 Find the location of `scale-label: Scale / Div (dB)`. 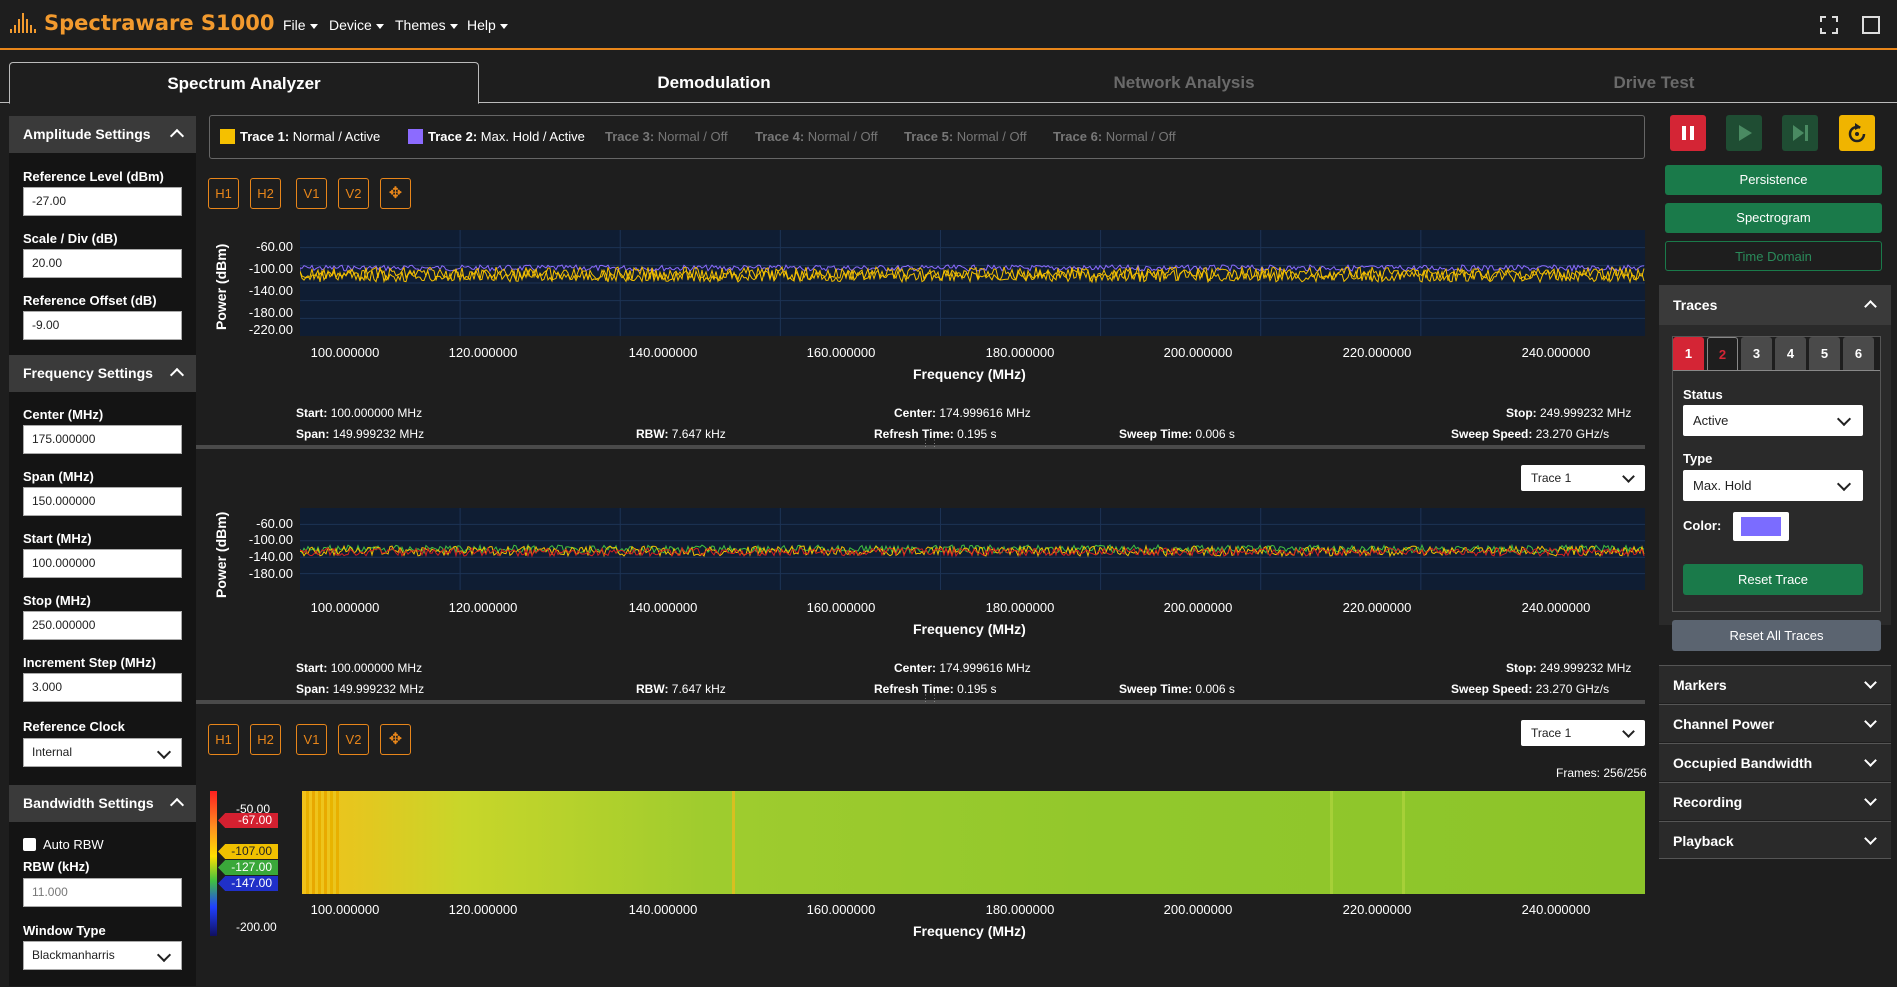

scale-label: Scale / Div (dB) is located at coordinates (70, 238).